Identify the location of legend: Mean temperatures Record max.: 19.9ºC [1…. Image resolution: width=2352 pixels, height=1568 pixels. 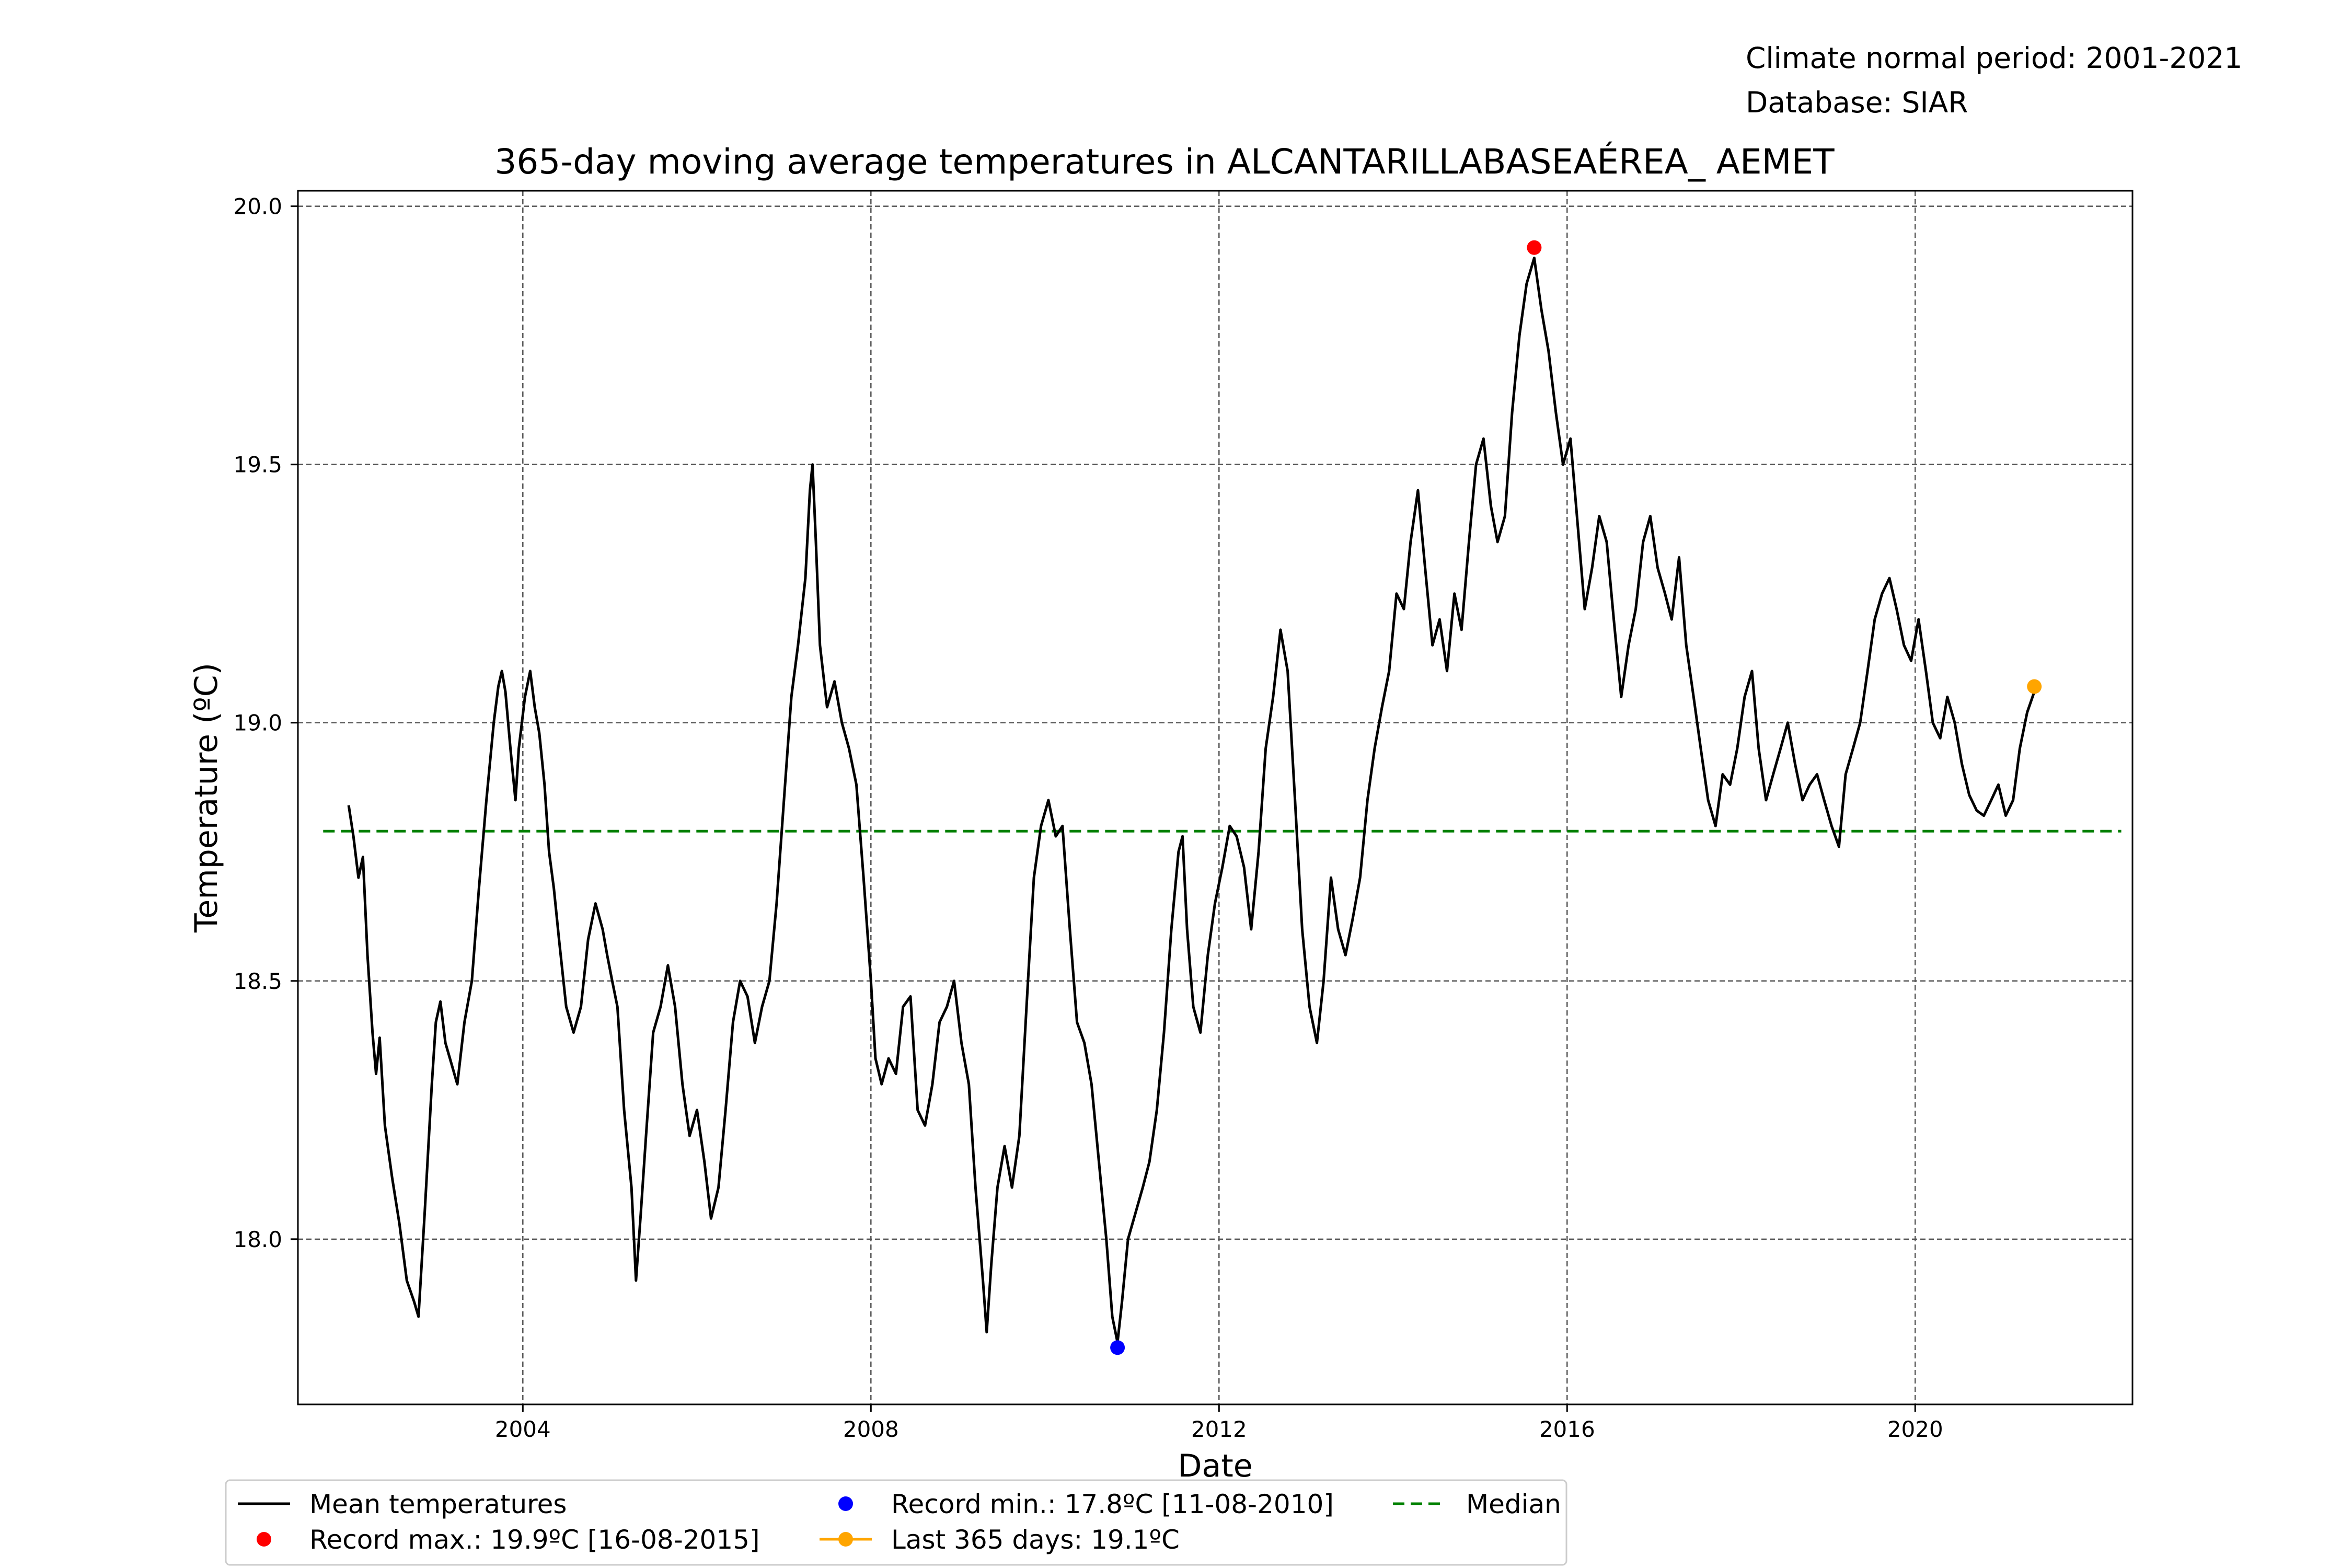
(896, 1522).